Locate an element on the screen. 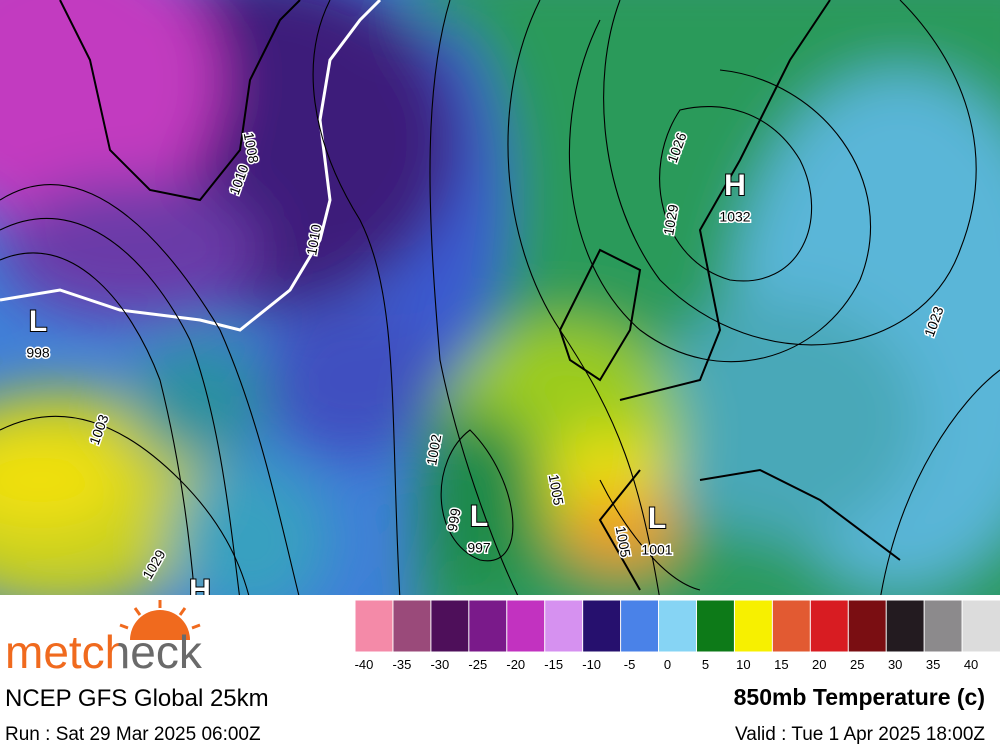  legend-label: 20 is located at coordinates (819, 664).